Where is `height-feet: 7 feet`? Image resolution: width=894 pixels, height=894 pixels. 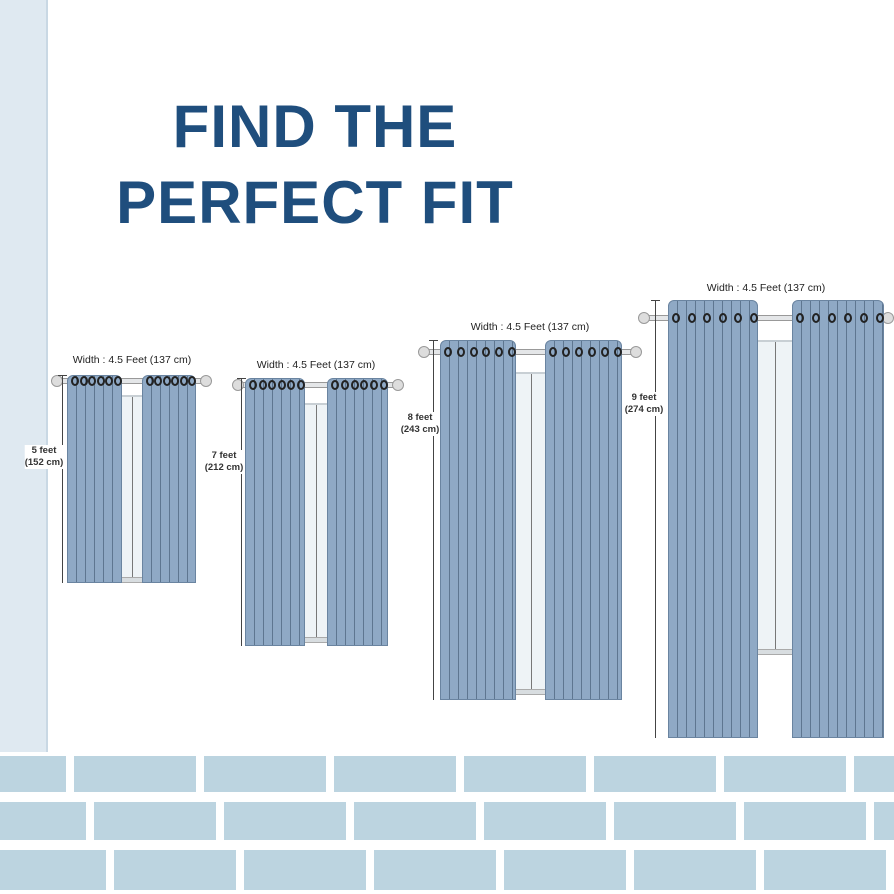
height-feet: 7 feet is located at coordinates (224, 455).